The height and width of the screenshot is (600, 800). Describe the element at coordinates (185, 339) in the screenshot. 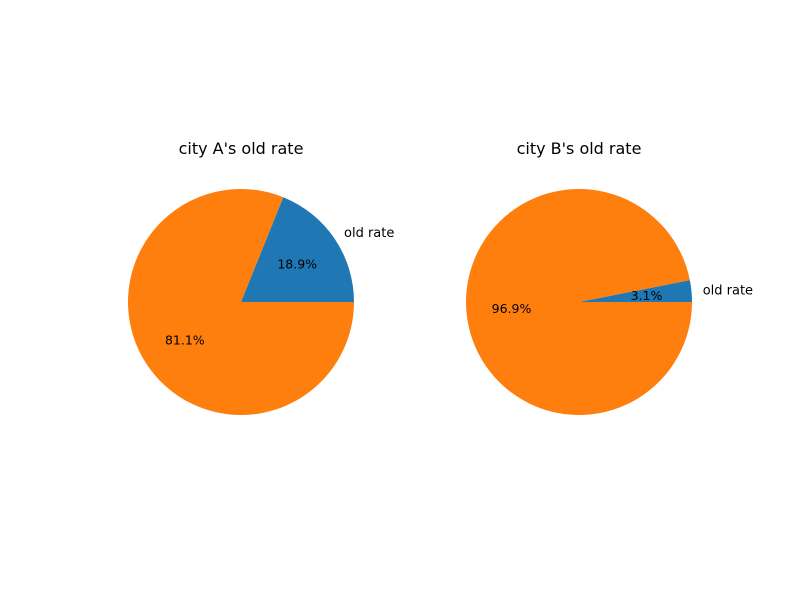

I see `pie-pct-label-city-a-1: 81.1%` at that location.